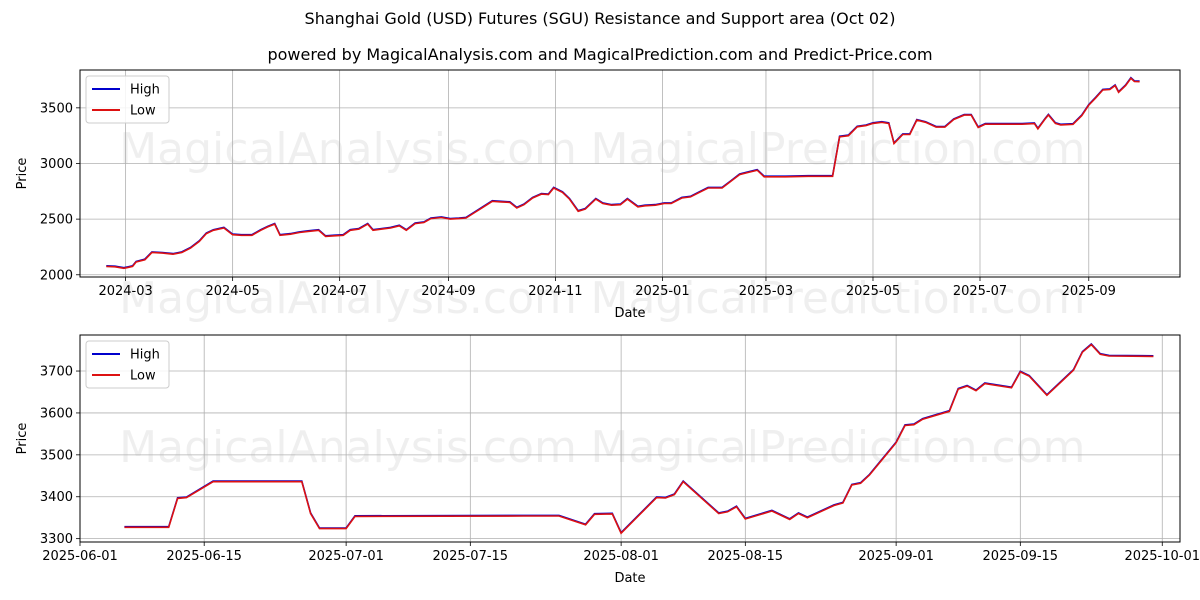 This screenshot has width=1200, height=600. What do you see at coordinates (56, 164) in the screenshot?
I see `y-tick-label: 3000` at bounding box center [56, 164].